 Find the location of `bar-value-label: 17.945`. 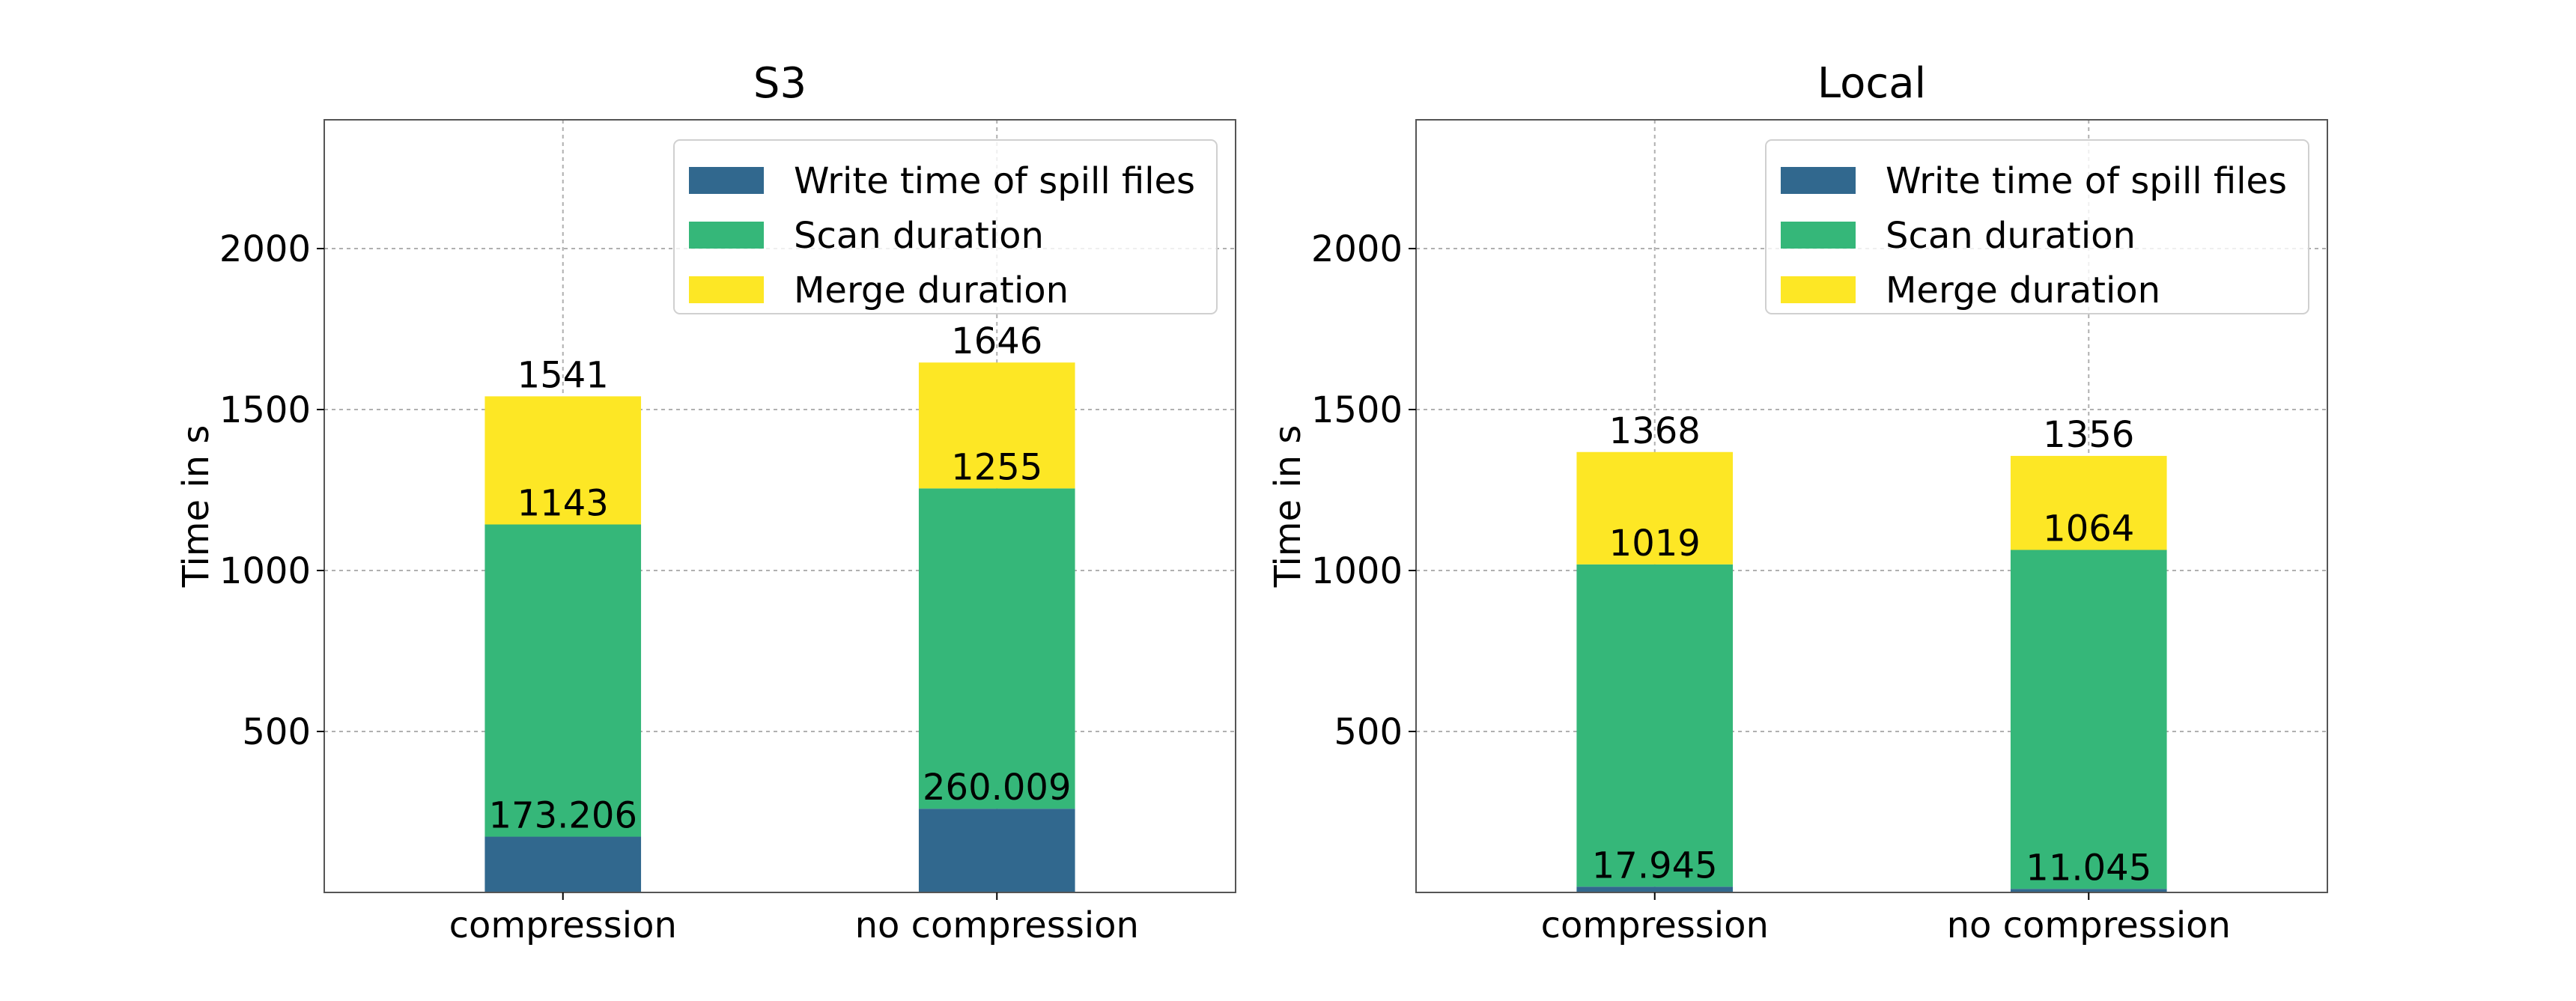

bar-value-label: 17.945 is located at coordinates (1655, 865).